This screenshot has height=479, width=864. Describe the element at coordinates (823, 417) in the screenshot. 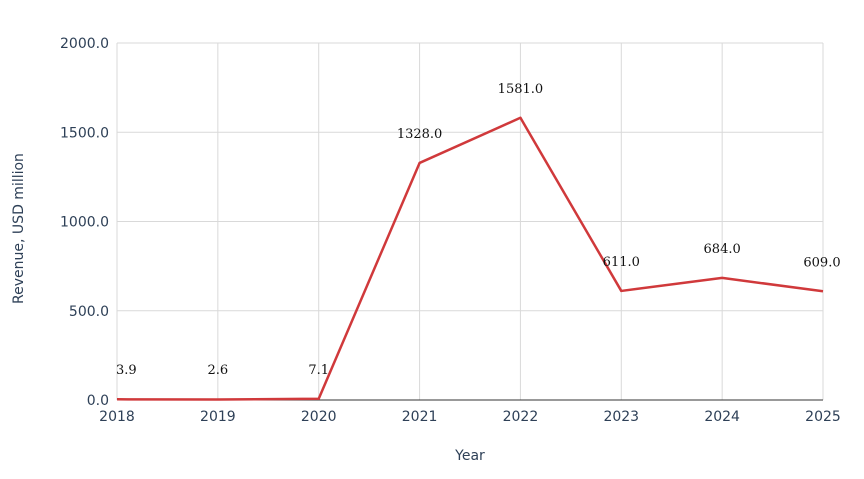

I see `x-tick-label: 2025` at that location.